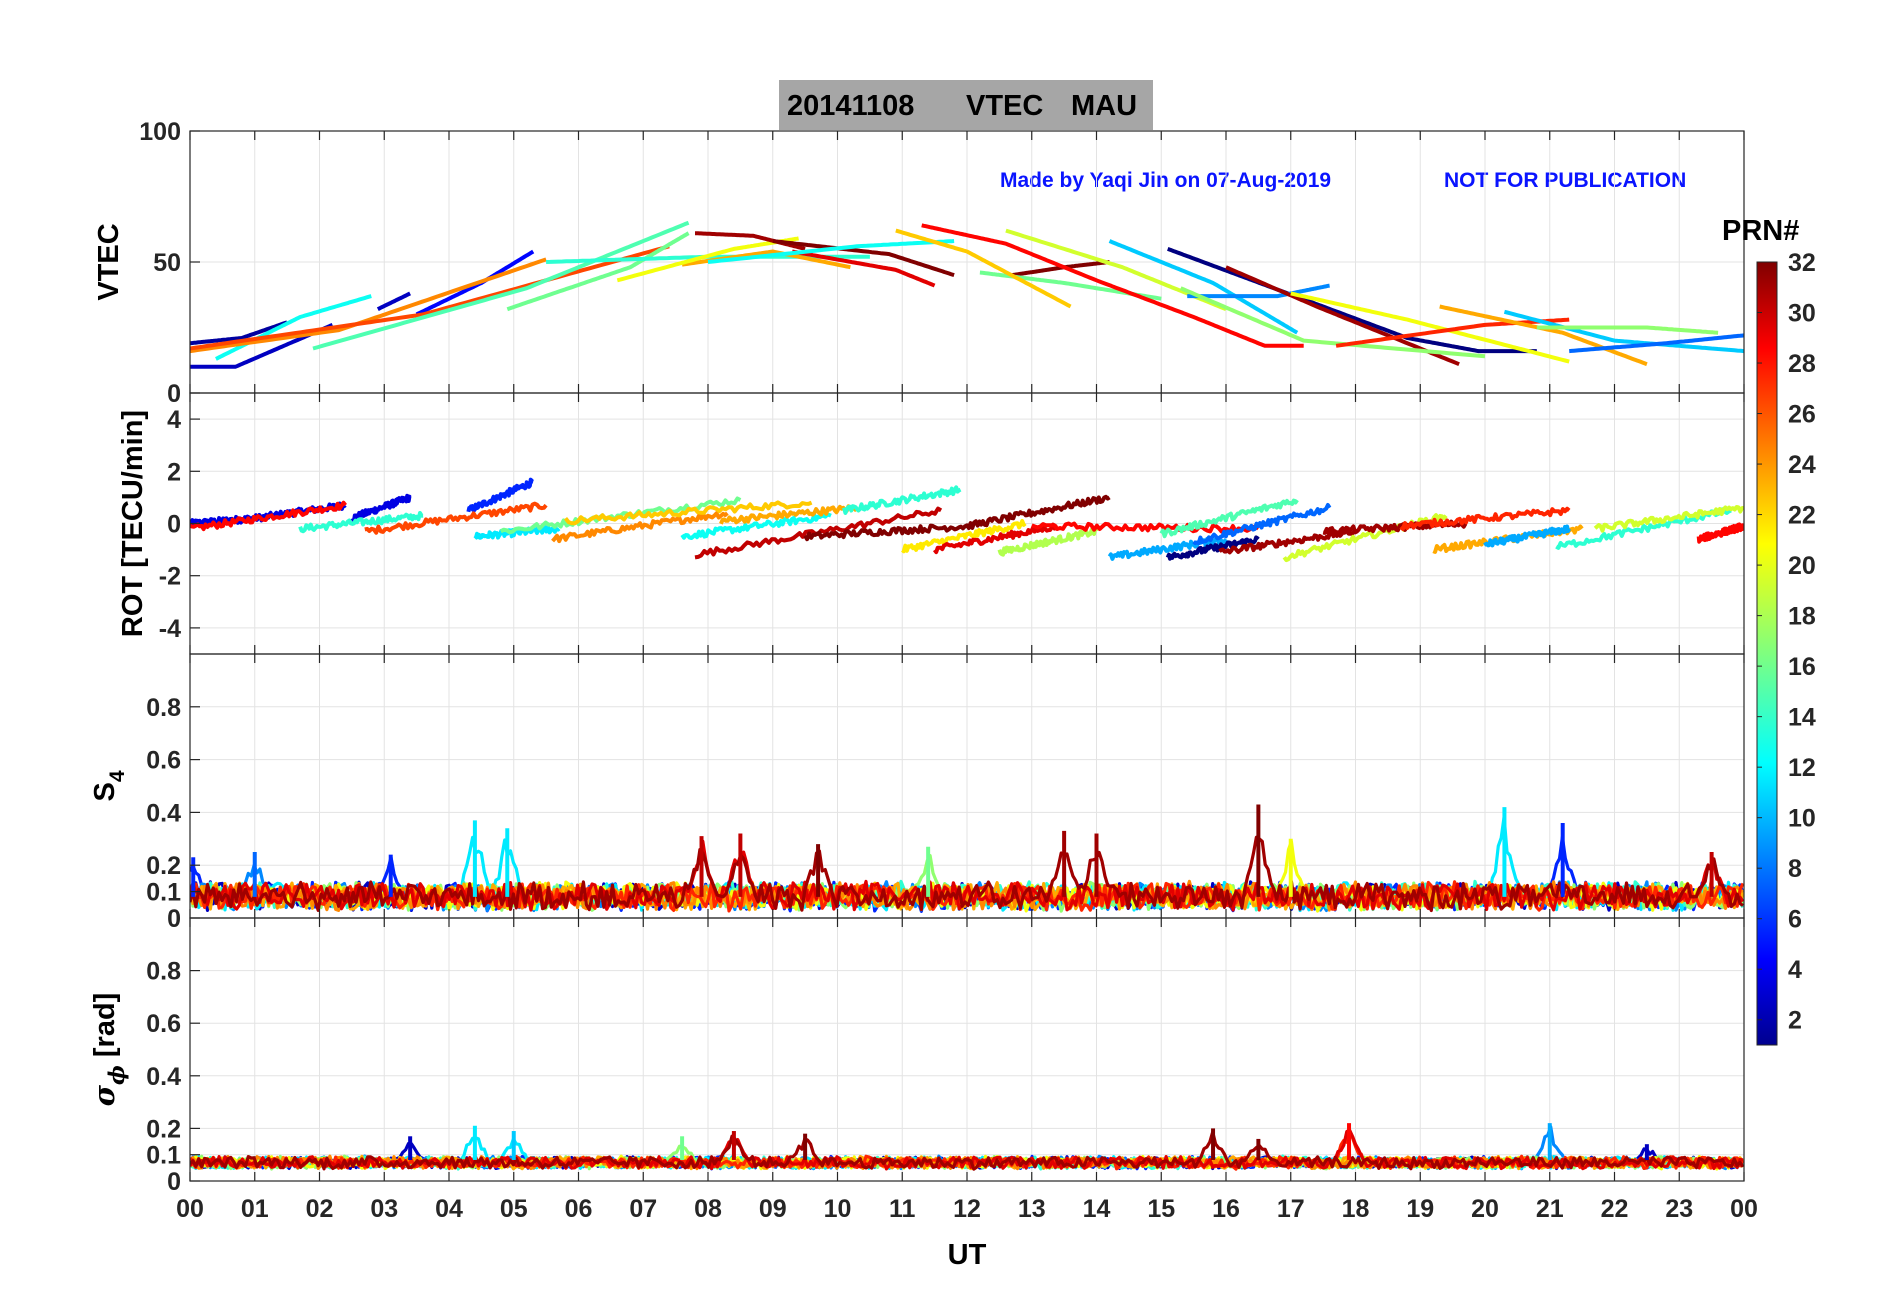 This screenshot has height=1292, width=1902. Describe the element at coordinates (170, 629) in the screenshot. I see `y-tick-label: -4` at that location.